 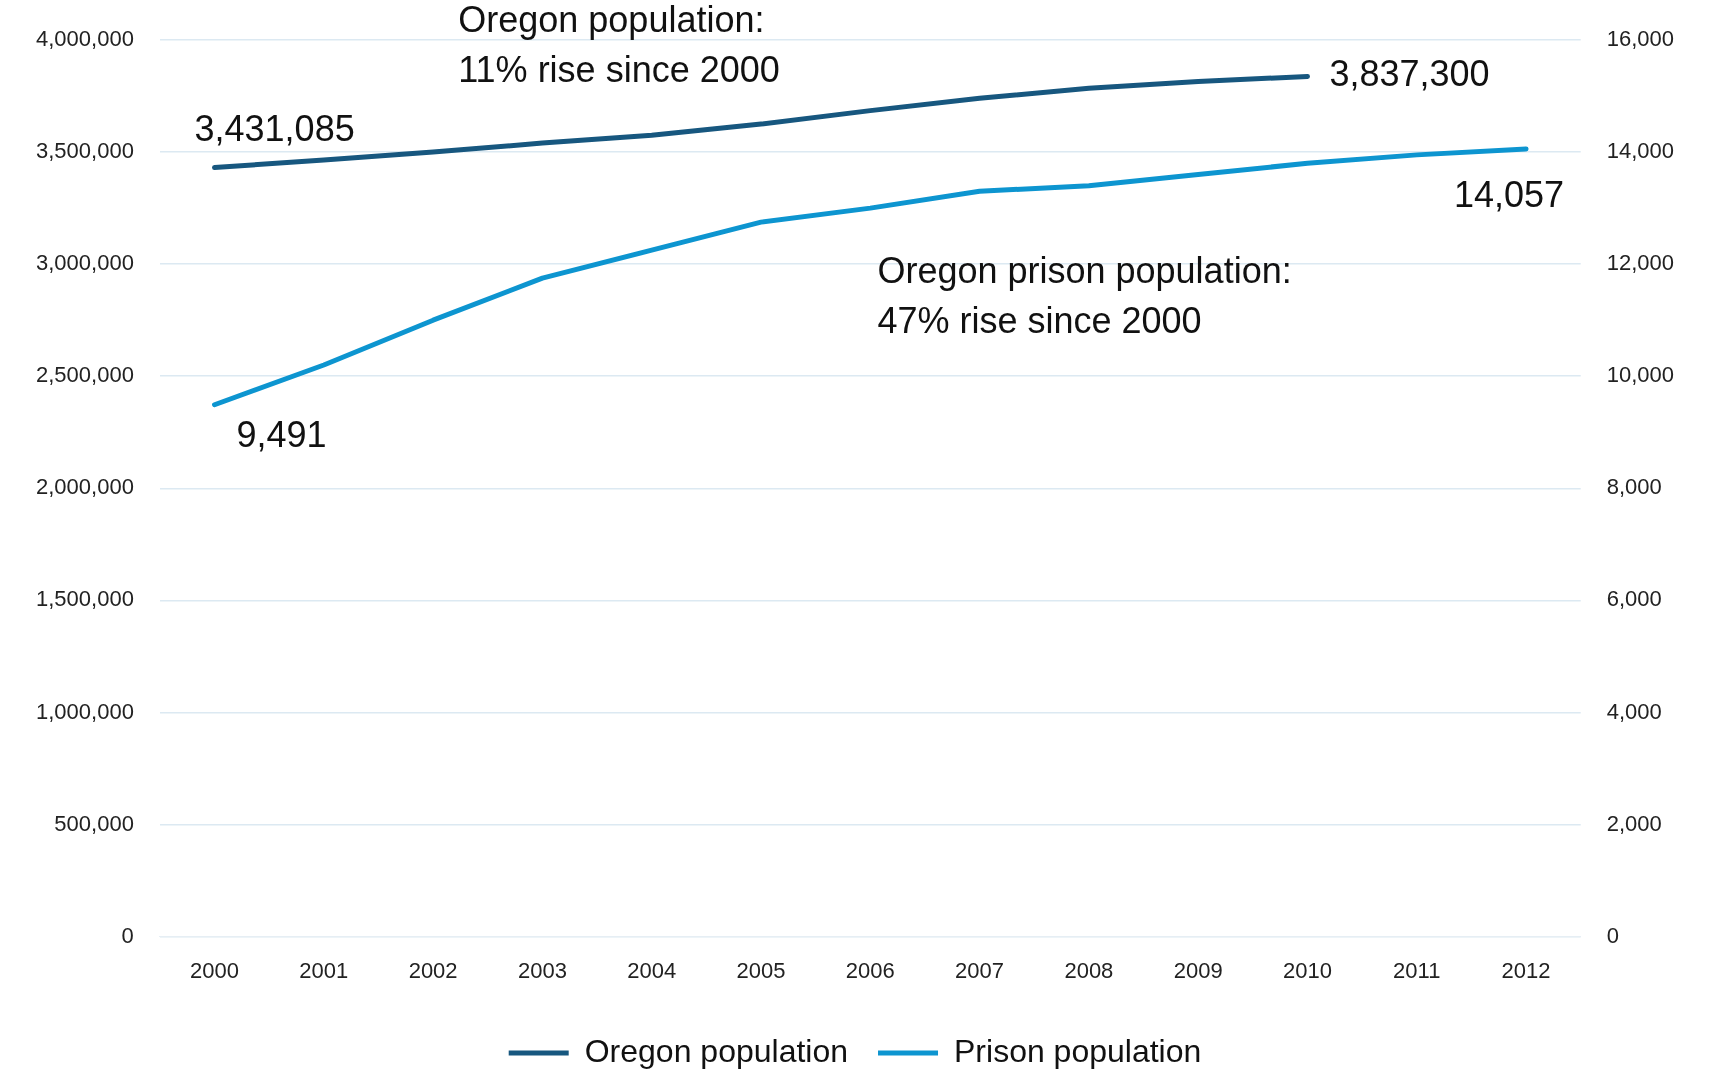 I want to click on y2-tick-label: 12,000, so click(x=1640, y=263).